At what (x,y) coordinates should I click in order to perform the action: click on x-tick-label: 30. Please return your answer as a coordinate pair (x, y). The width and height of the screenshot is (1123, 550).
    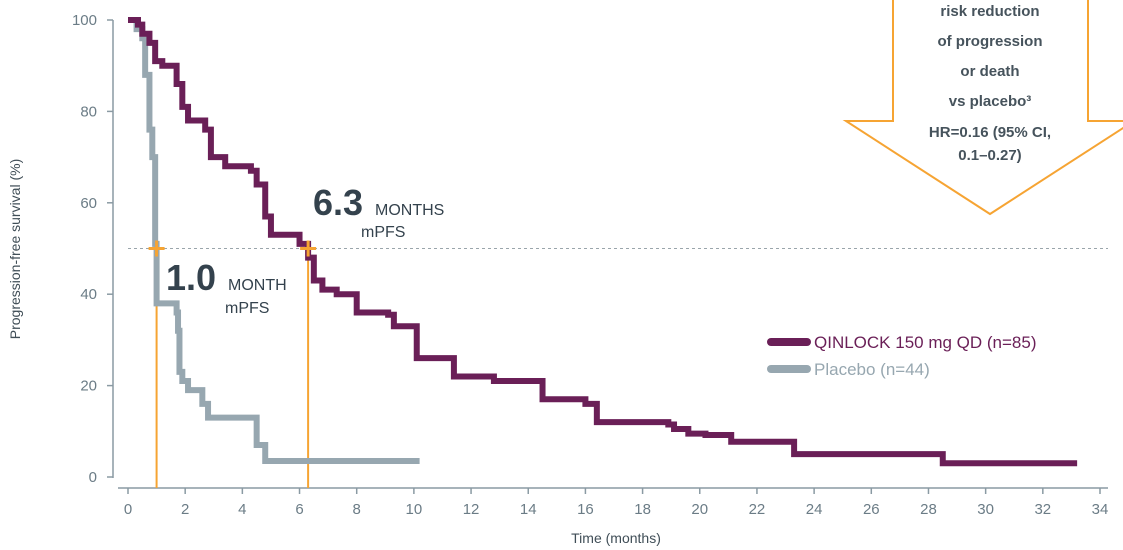
    Looking at the image, I should click on (985, 509).